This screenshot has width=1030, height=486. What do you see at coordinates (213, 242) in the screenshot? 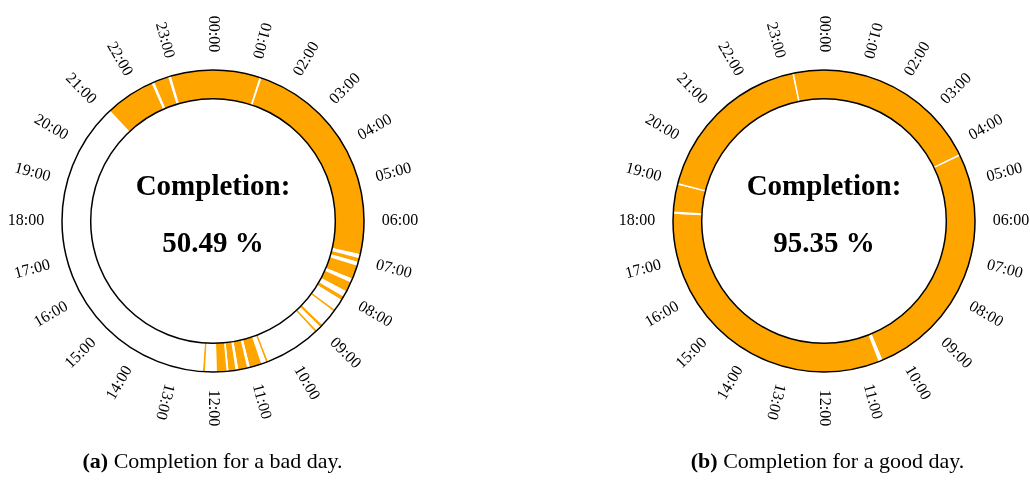
I see `text: 50.49 %` at bounding box center [213, 242].